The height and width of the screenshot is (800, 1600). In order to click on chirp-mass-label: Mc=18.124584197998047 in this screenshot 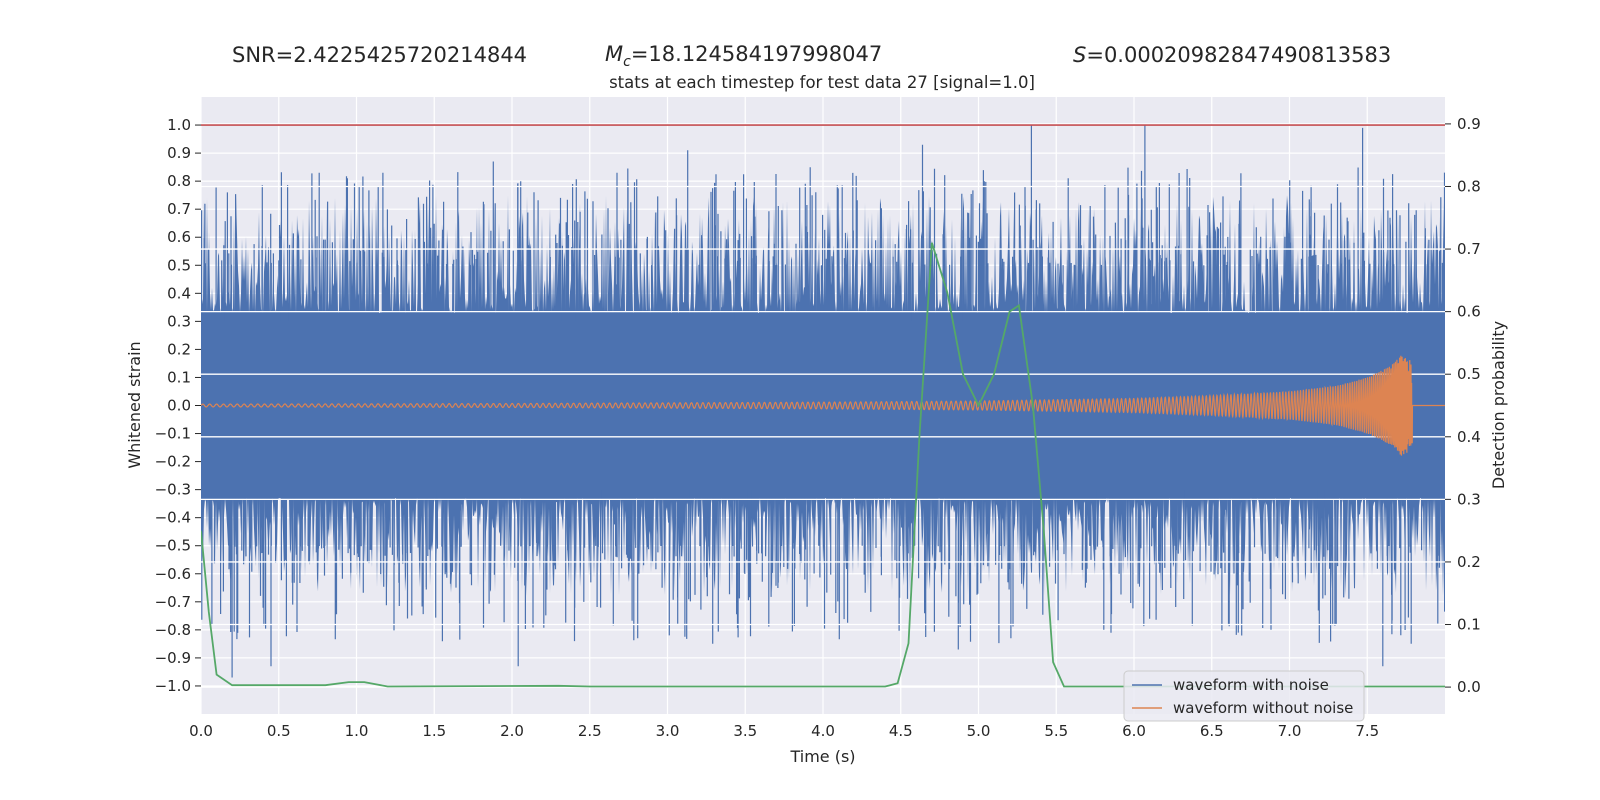, I will do `click(743, 56)`.